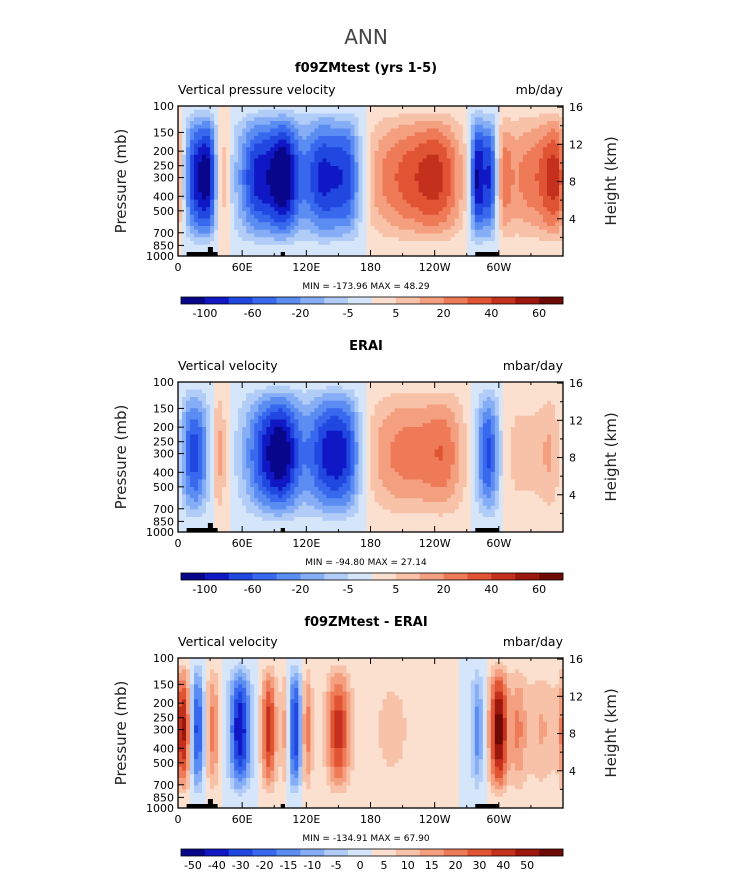 The width and height of the screenshot is (733, 872). What do you see at coordinates (371, 181) in the screenshot?
I see `field-cells` at bounding box center [371, 181].